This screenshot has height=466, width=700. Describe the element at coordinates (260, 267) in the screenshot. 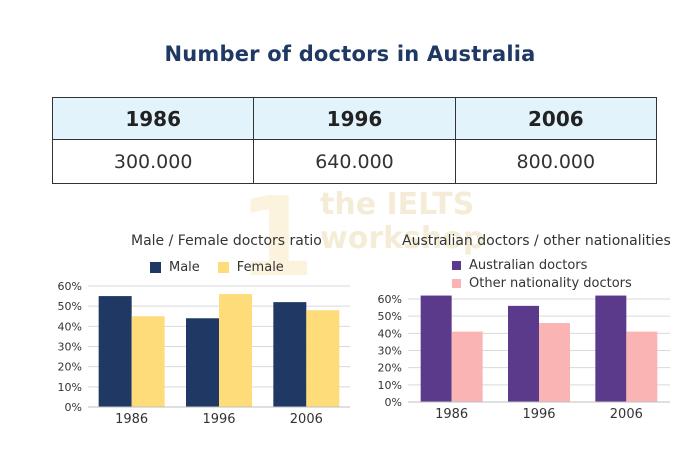

I see `legend-label-female: Female` at that location.